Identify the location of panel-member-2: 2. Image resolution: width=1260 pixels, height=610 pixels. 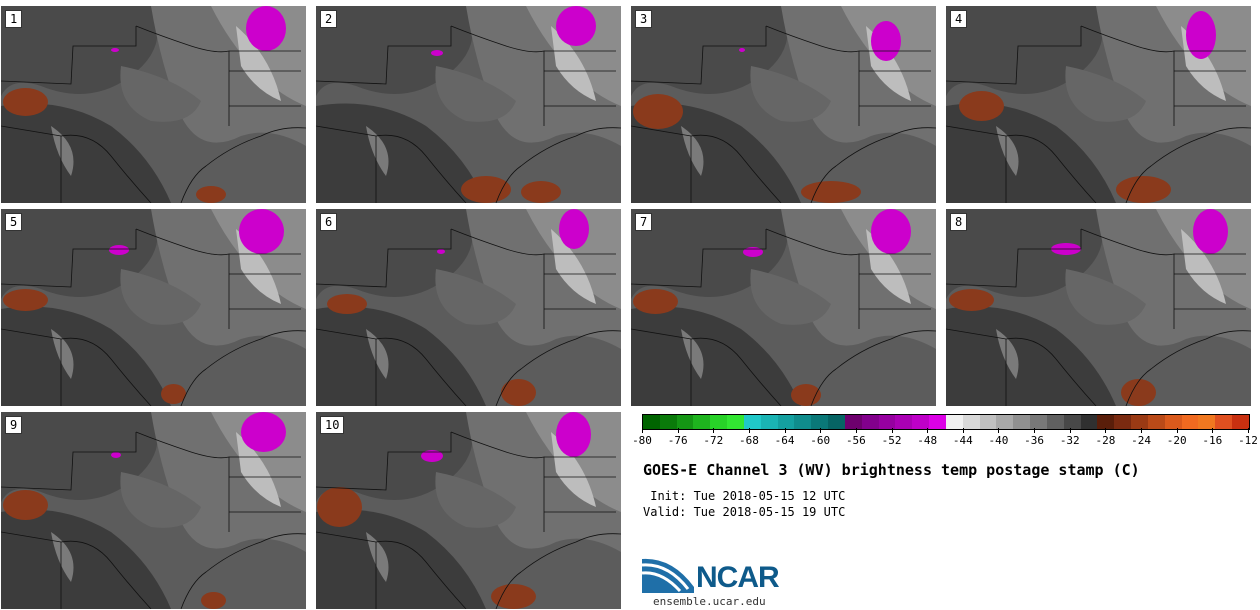
(468, 104).